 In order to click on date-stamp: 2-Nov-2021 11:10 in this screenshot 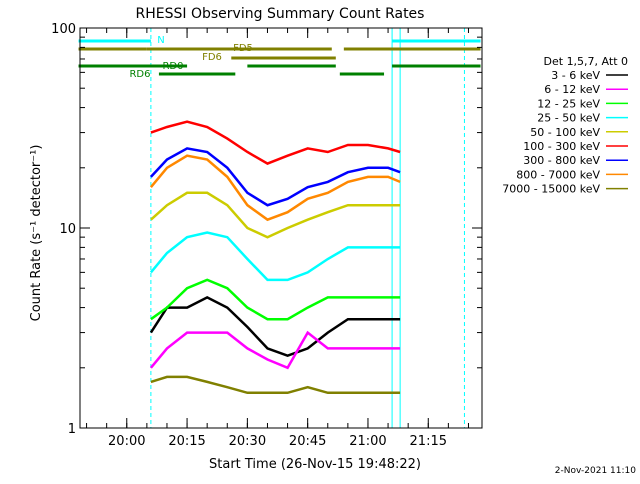, I will do `click(596, 471)`.